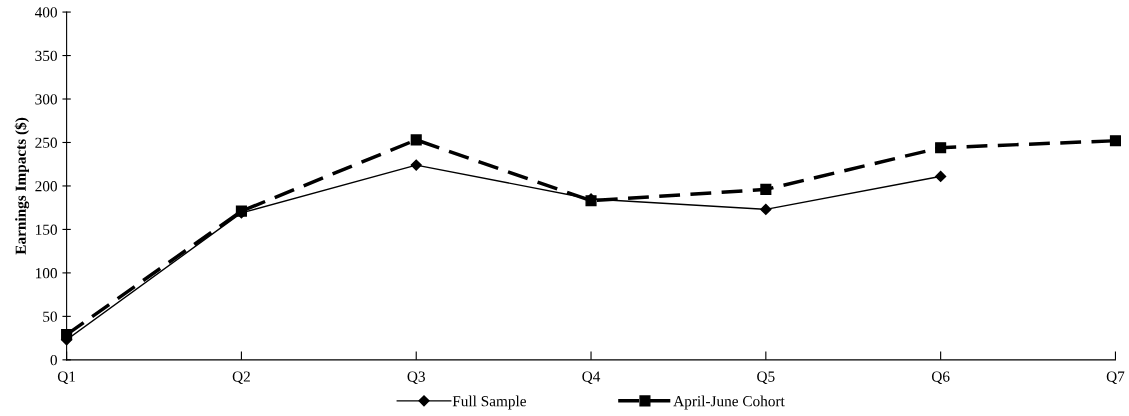 The image size is (1129, 416). What do you see at coordinates (50, 316) in the screenshot?
I see `y-tick-label: 50` at bounding box center [50, 316].